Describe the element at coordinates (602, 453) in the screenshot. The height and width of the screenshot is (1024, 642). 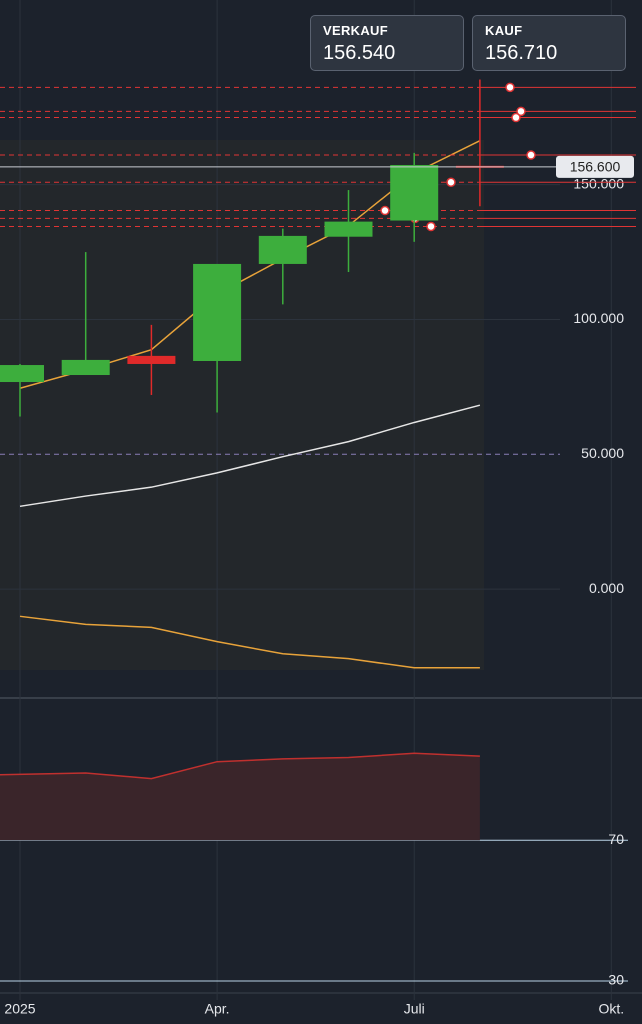
I see `y-tick-label: 50.000` at that location.